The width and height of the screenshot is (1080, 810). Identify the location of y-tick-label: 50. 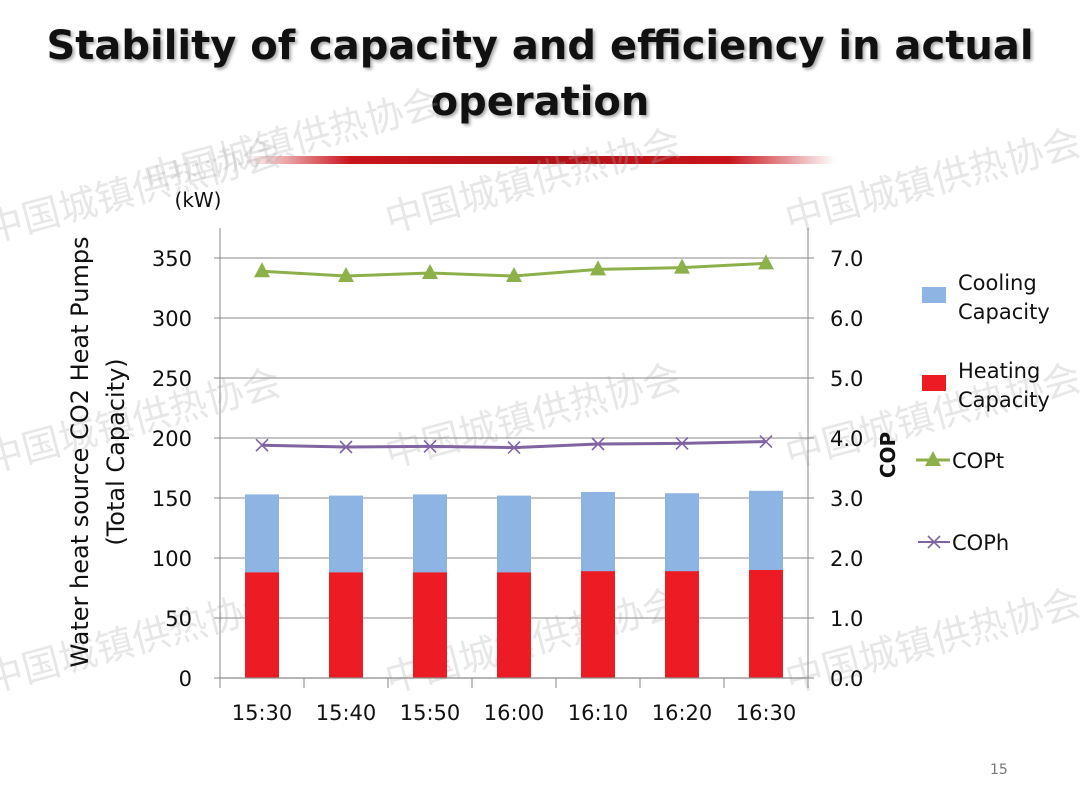
(178, 619).